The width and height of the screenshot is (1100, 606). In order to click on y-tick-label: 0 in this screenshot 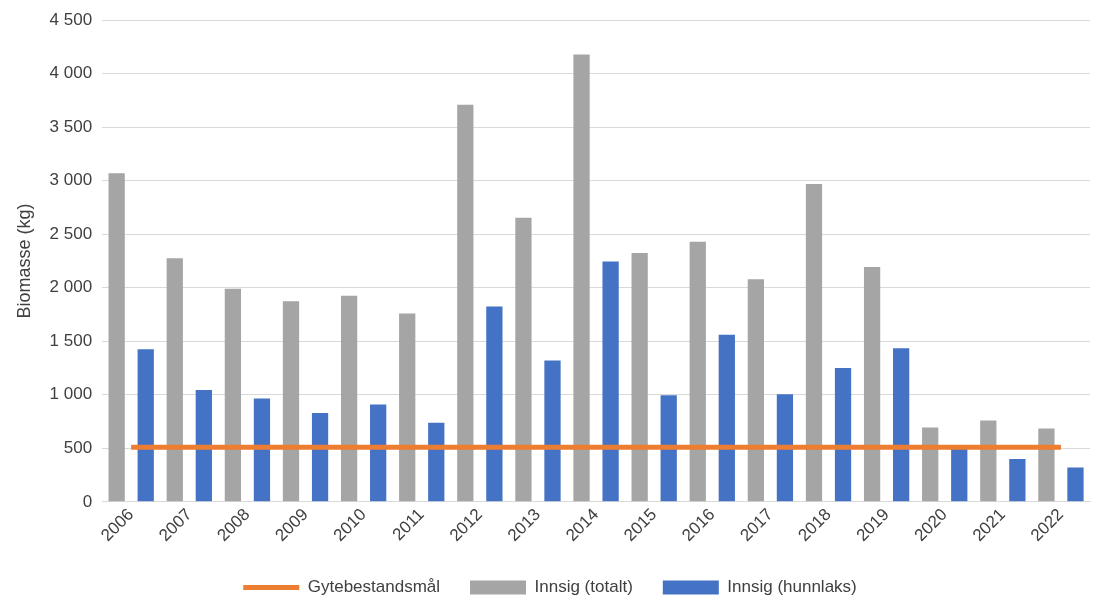, I will do `click(87, 501)`.